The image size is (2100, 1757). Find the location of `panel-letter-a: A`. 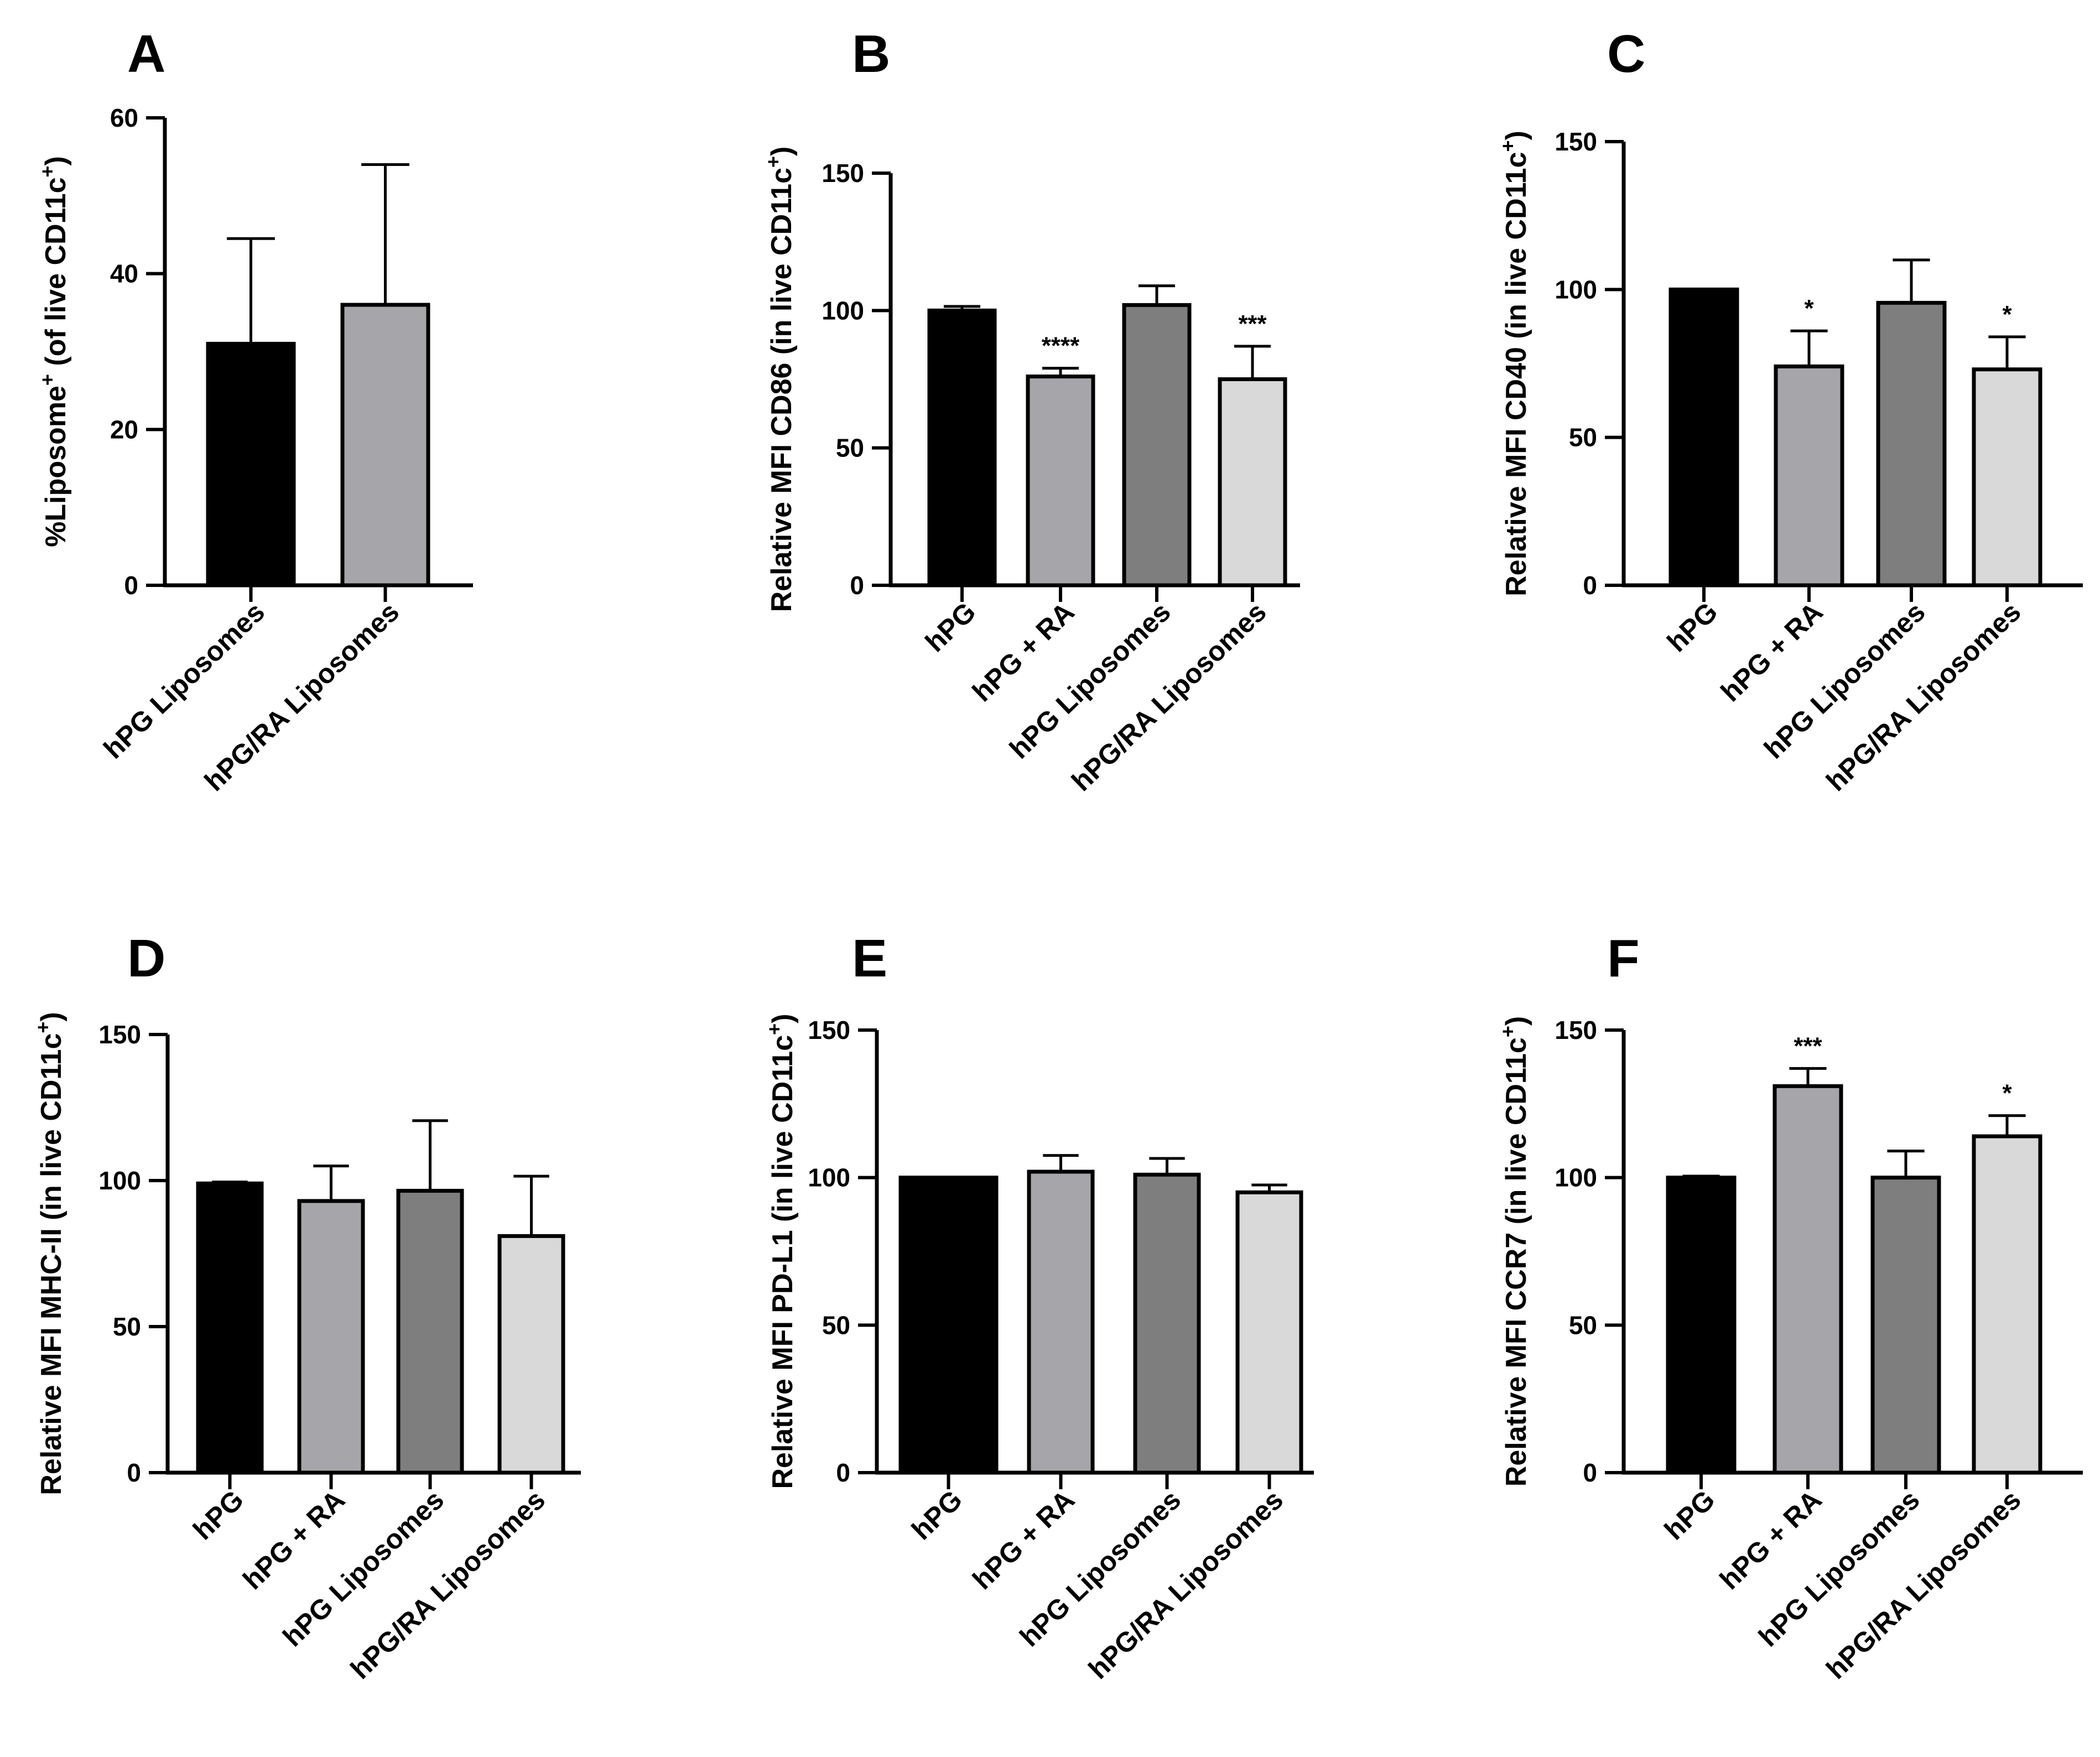

panel-letter-a: A is located at coordinates (146, 54).